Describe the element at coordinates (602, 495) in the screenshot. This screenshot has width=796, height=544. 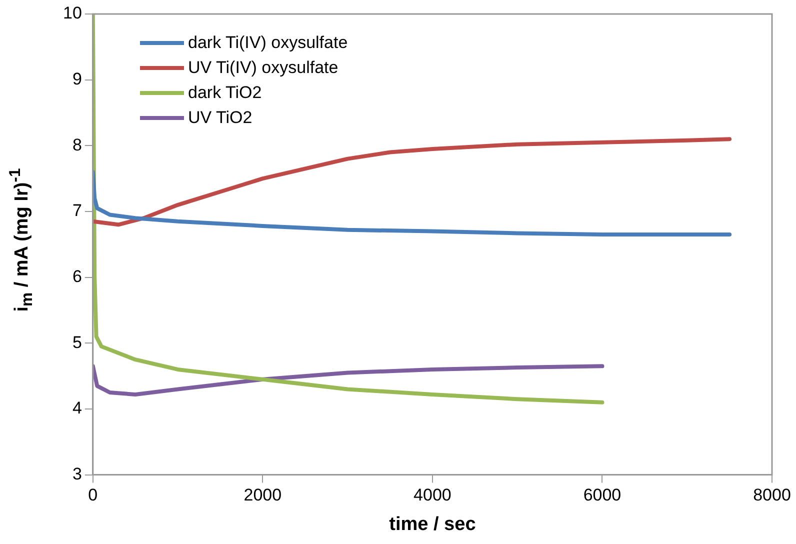
I see `x-tick-label: 6000` at that location.